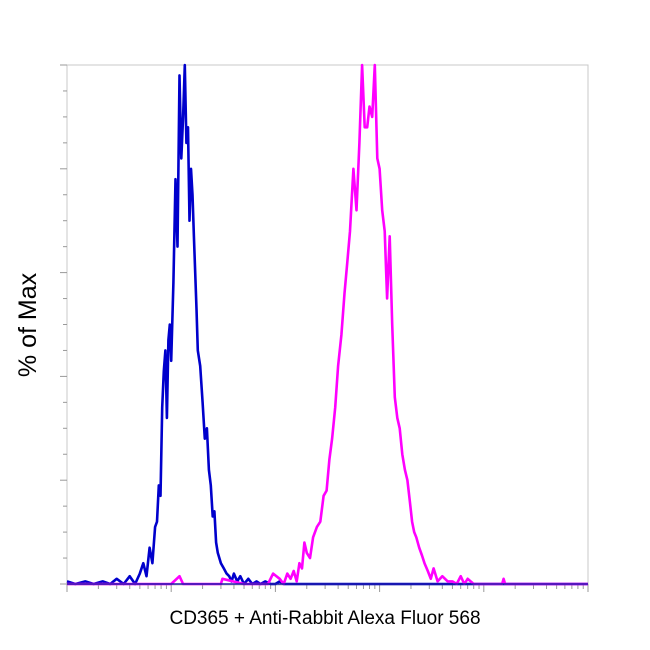 The image size is (650, 650). What do you see at coordinates (324, 618) in the screenshot?
I see `x-axis-title: CD365 + Anti-Rabbit Alexa Fluor 568` at bounding box center [324, 618].